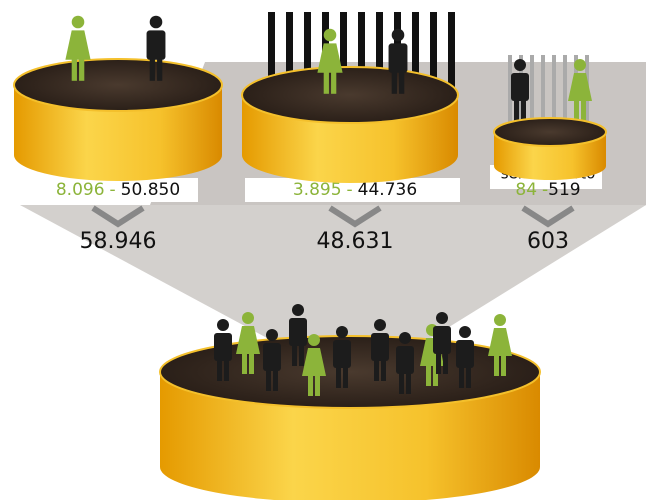 This screenshot has width=646, height=500. Describe the element at coordinates (355, 241) in the screenshot. I see `subsystem-total: 48.631` at that location.